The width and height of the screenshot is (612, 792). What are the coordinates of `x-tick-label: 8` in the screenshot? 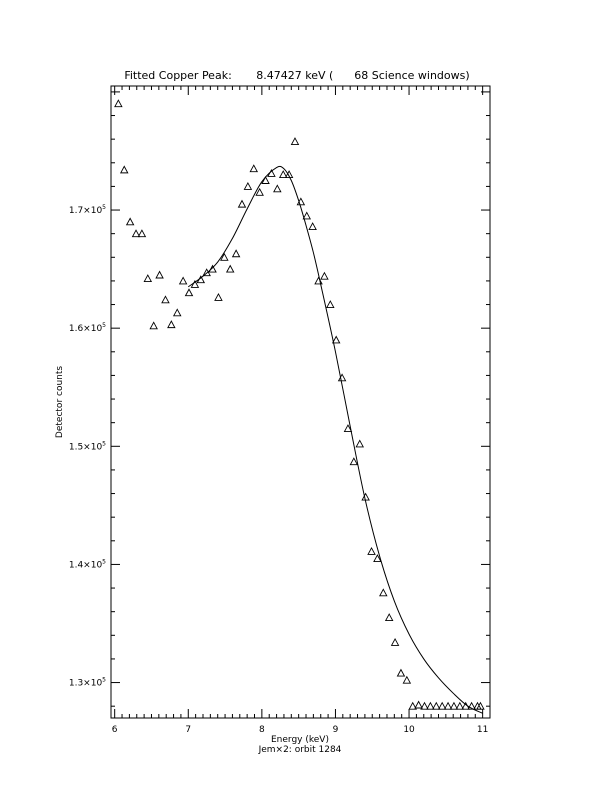 It's located at (262, 730).